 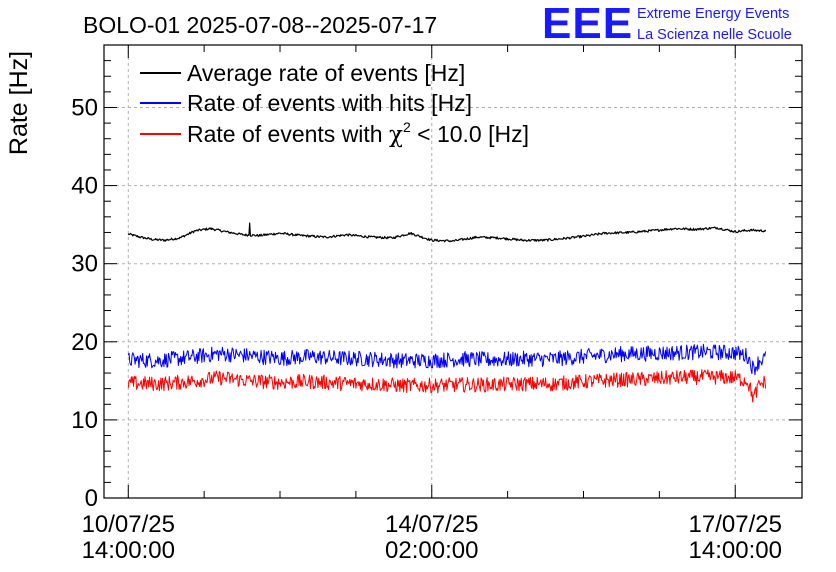 What do you see at coordinates (735, 524) in the screenshot?
I see `x-tick-date-2: 17/07/25` at bounding box center [735, 524].